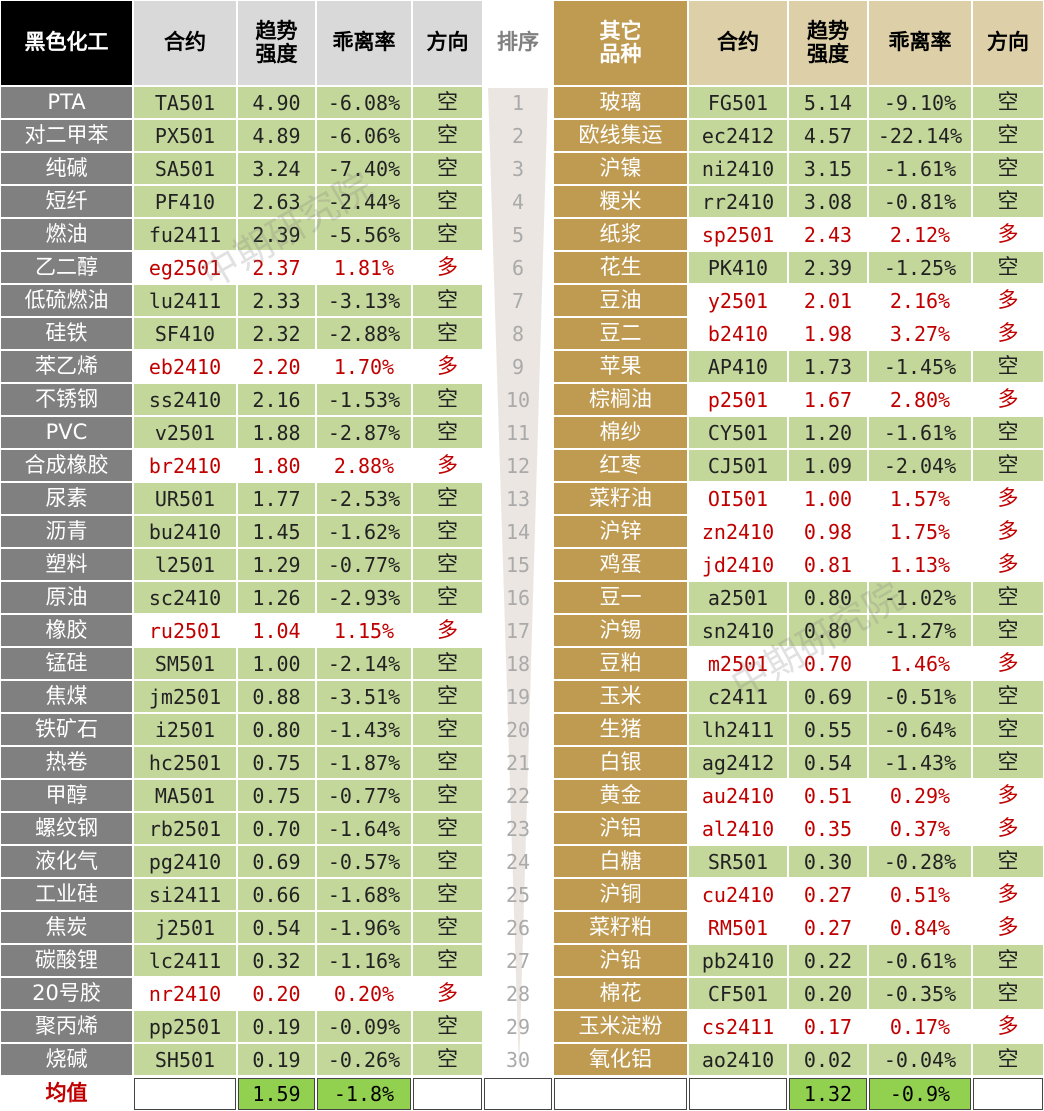 The width and height of the screenshot is (1044, 1111). What do you see at coordinates (364, 102) in the screenshot?
I see `deviation: -6.08%` at bounding box center [364, 102].